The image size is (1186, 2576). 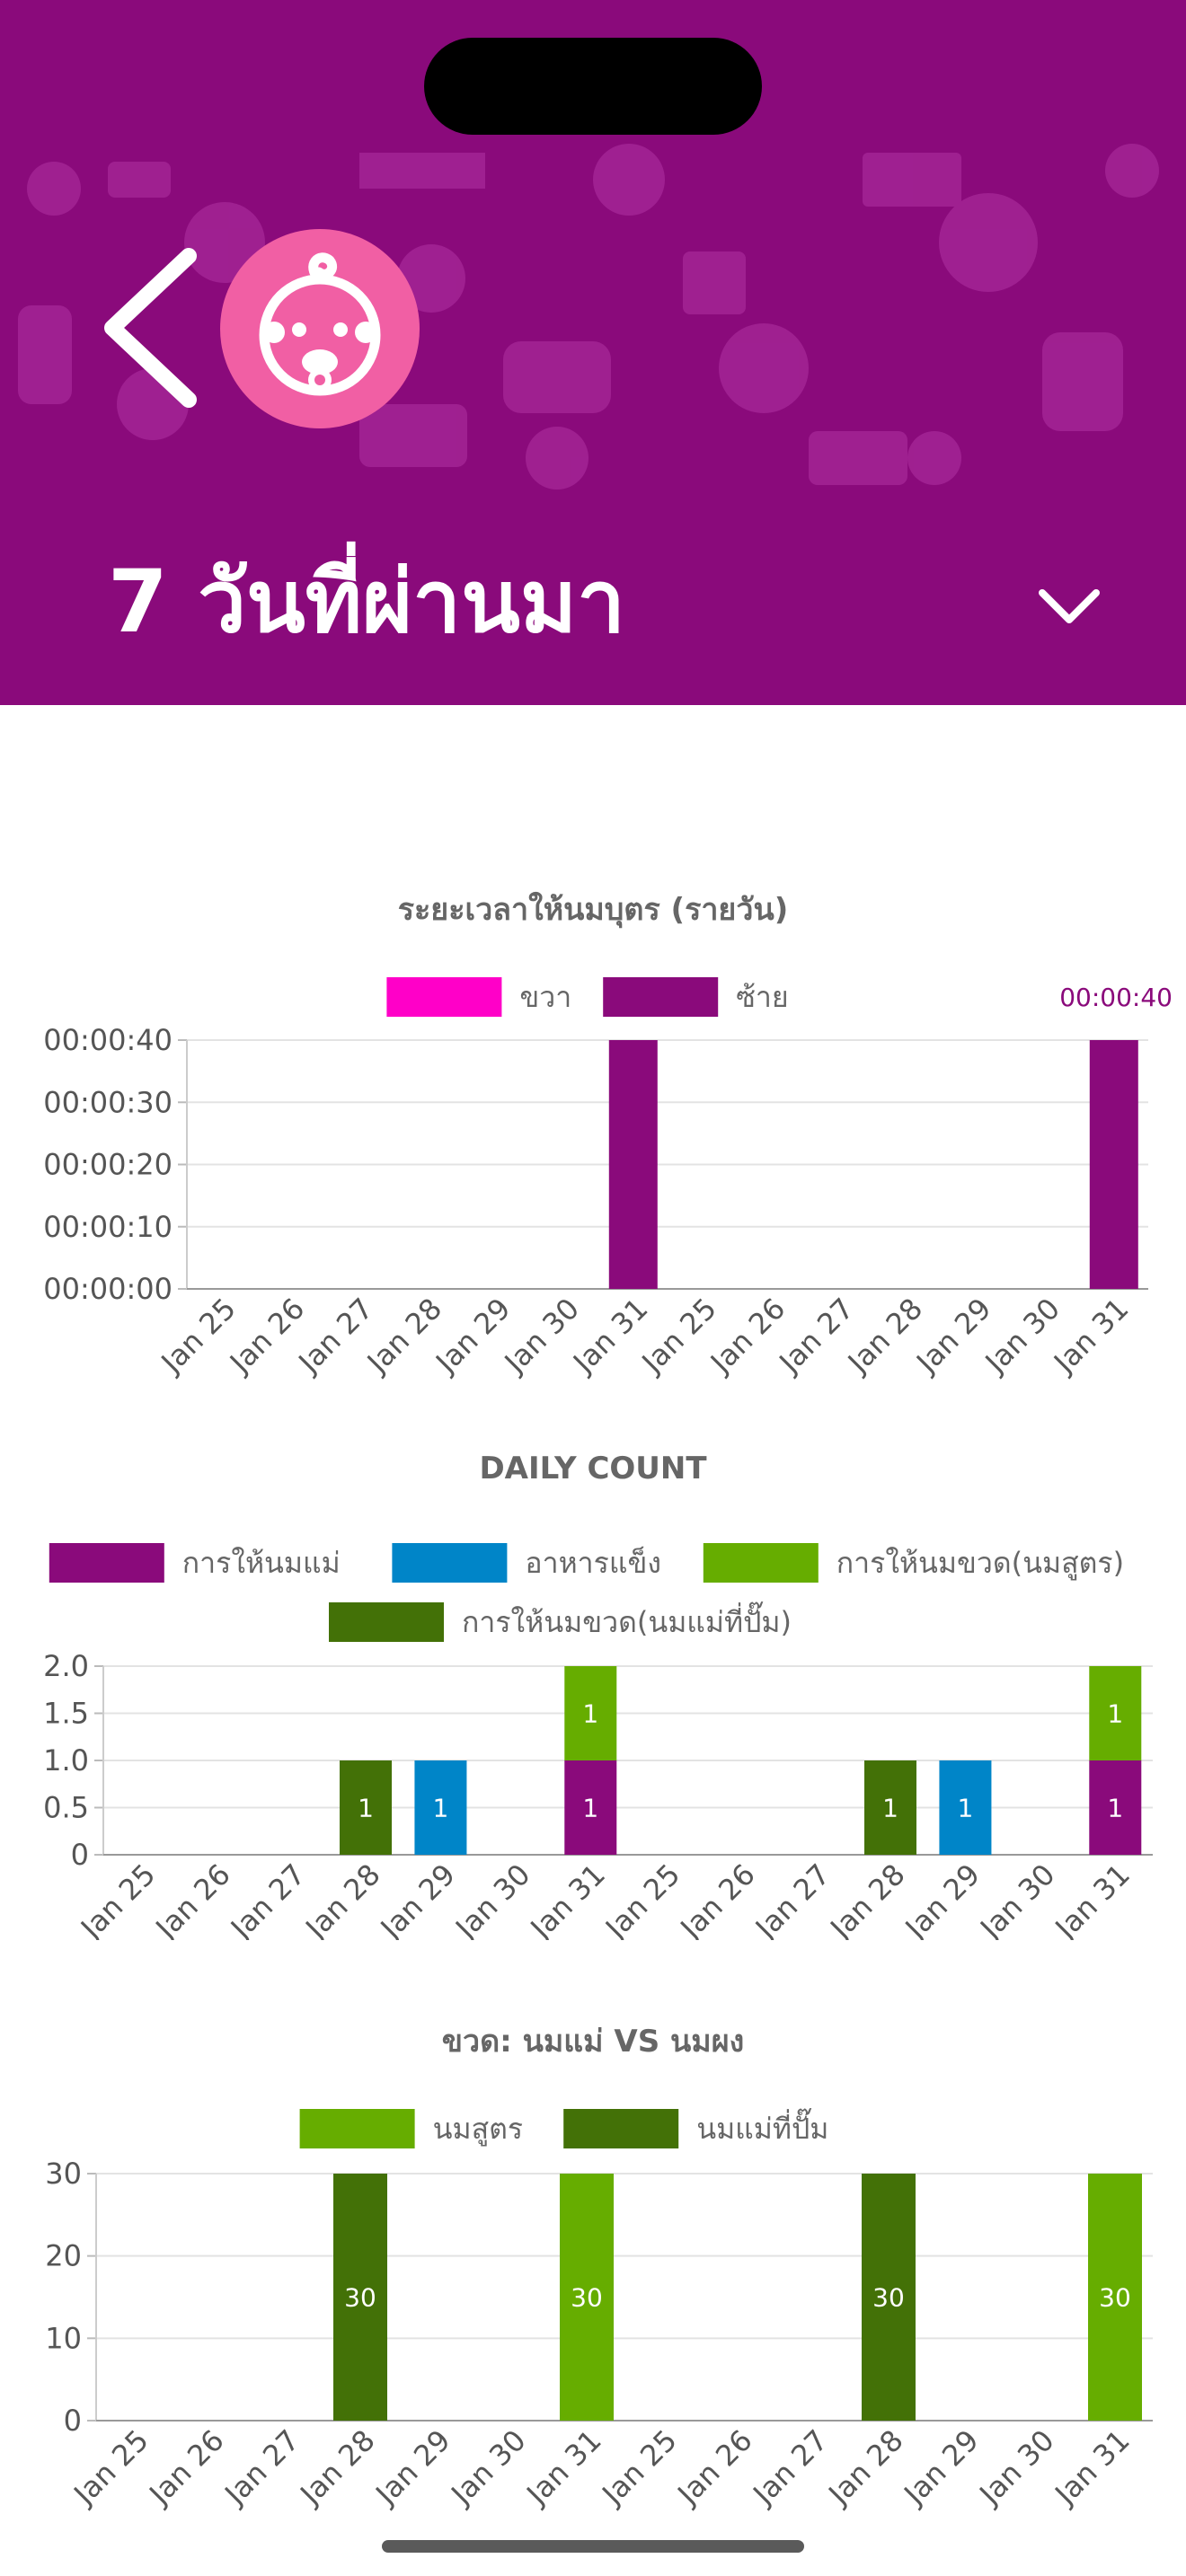 I want to click on y-tick-label: 1.5, so click(x=66, y=1714).